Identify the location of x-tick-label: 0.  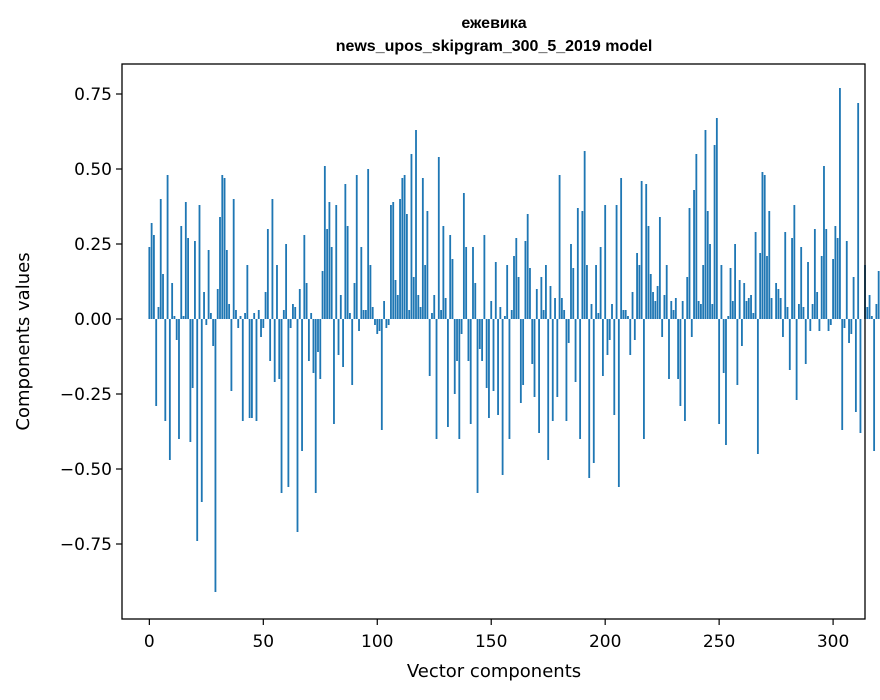
(149, 642).